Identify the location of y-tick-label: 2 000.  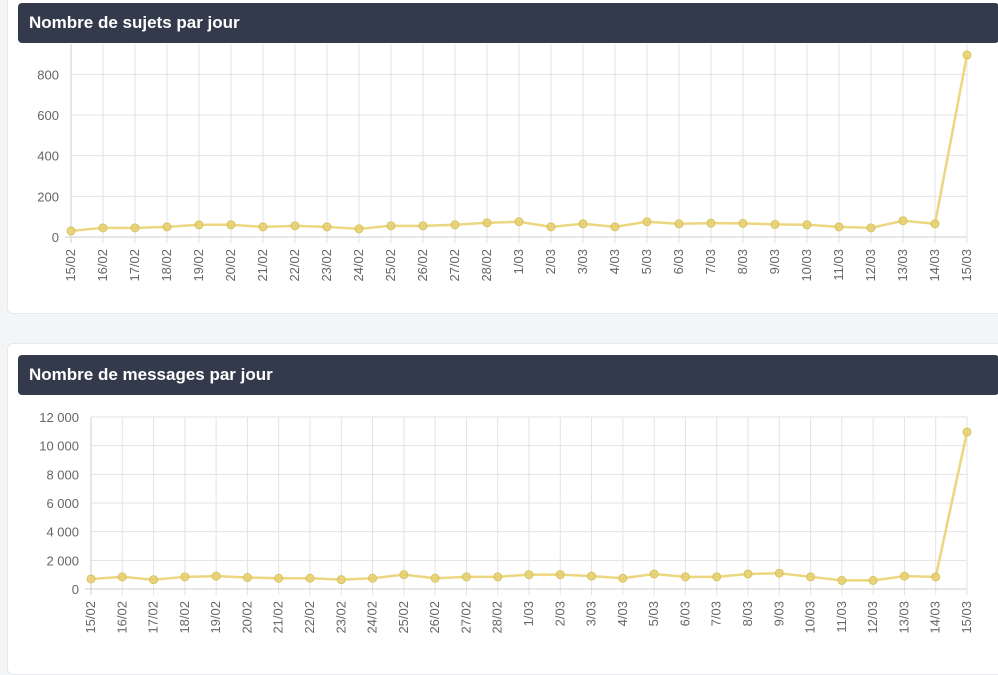
(62, 560).